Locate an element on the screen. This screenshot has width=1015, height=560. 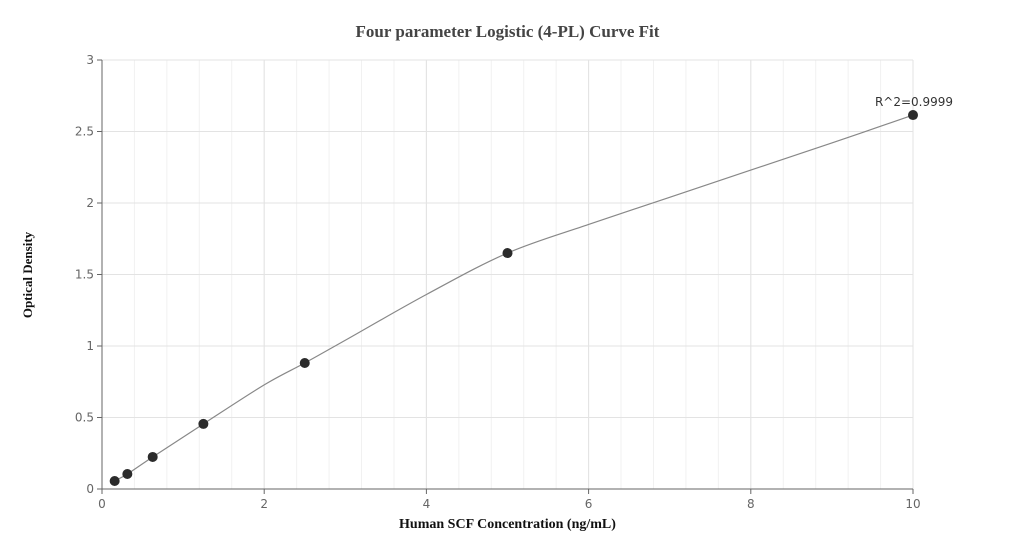
x-tick-label: 0 is located at coordinates (102, 504).